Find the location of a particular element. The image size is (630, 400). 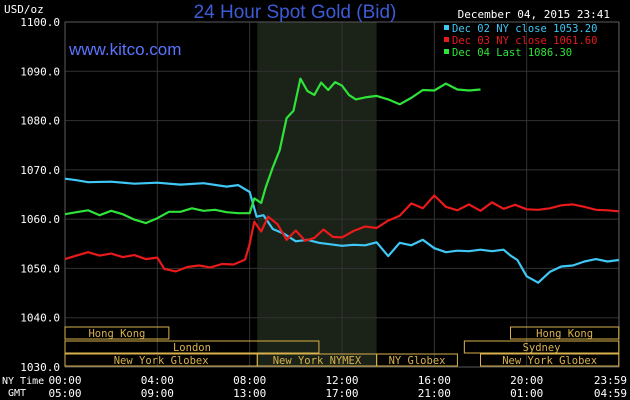

y-tick-label: 1100.0 is located at coordinates (40, 22).